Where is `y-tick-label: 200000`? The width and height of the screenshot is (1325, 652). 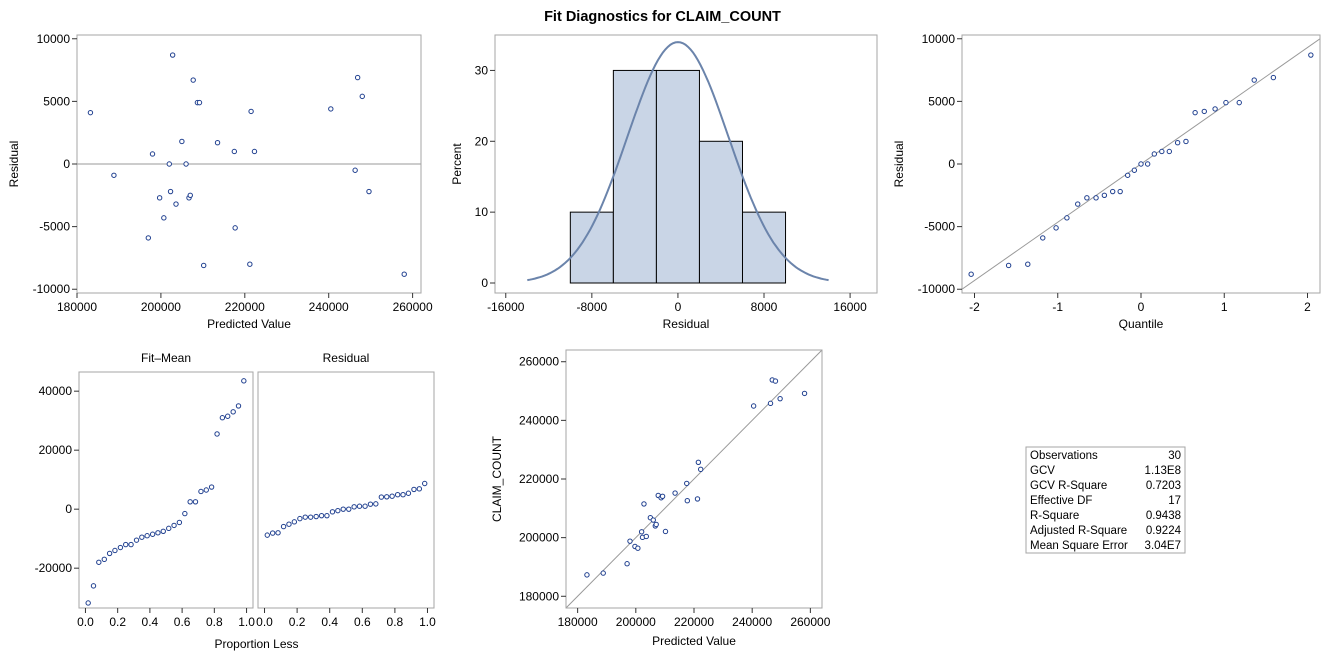
y-tick-label: 200000 is located at coordinates (539, 538).